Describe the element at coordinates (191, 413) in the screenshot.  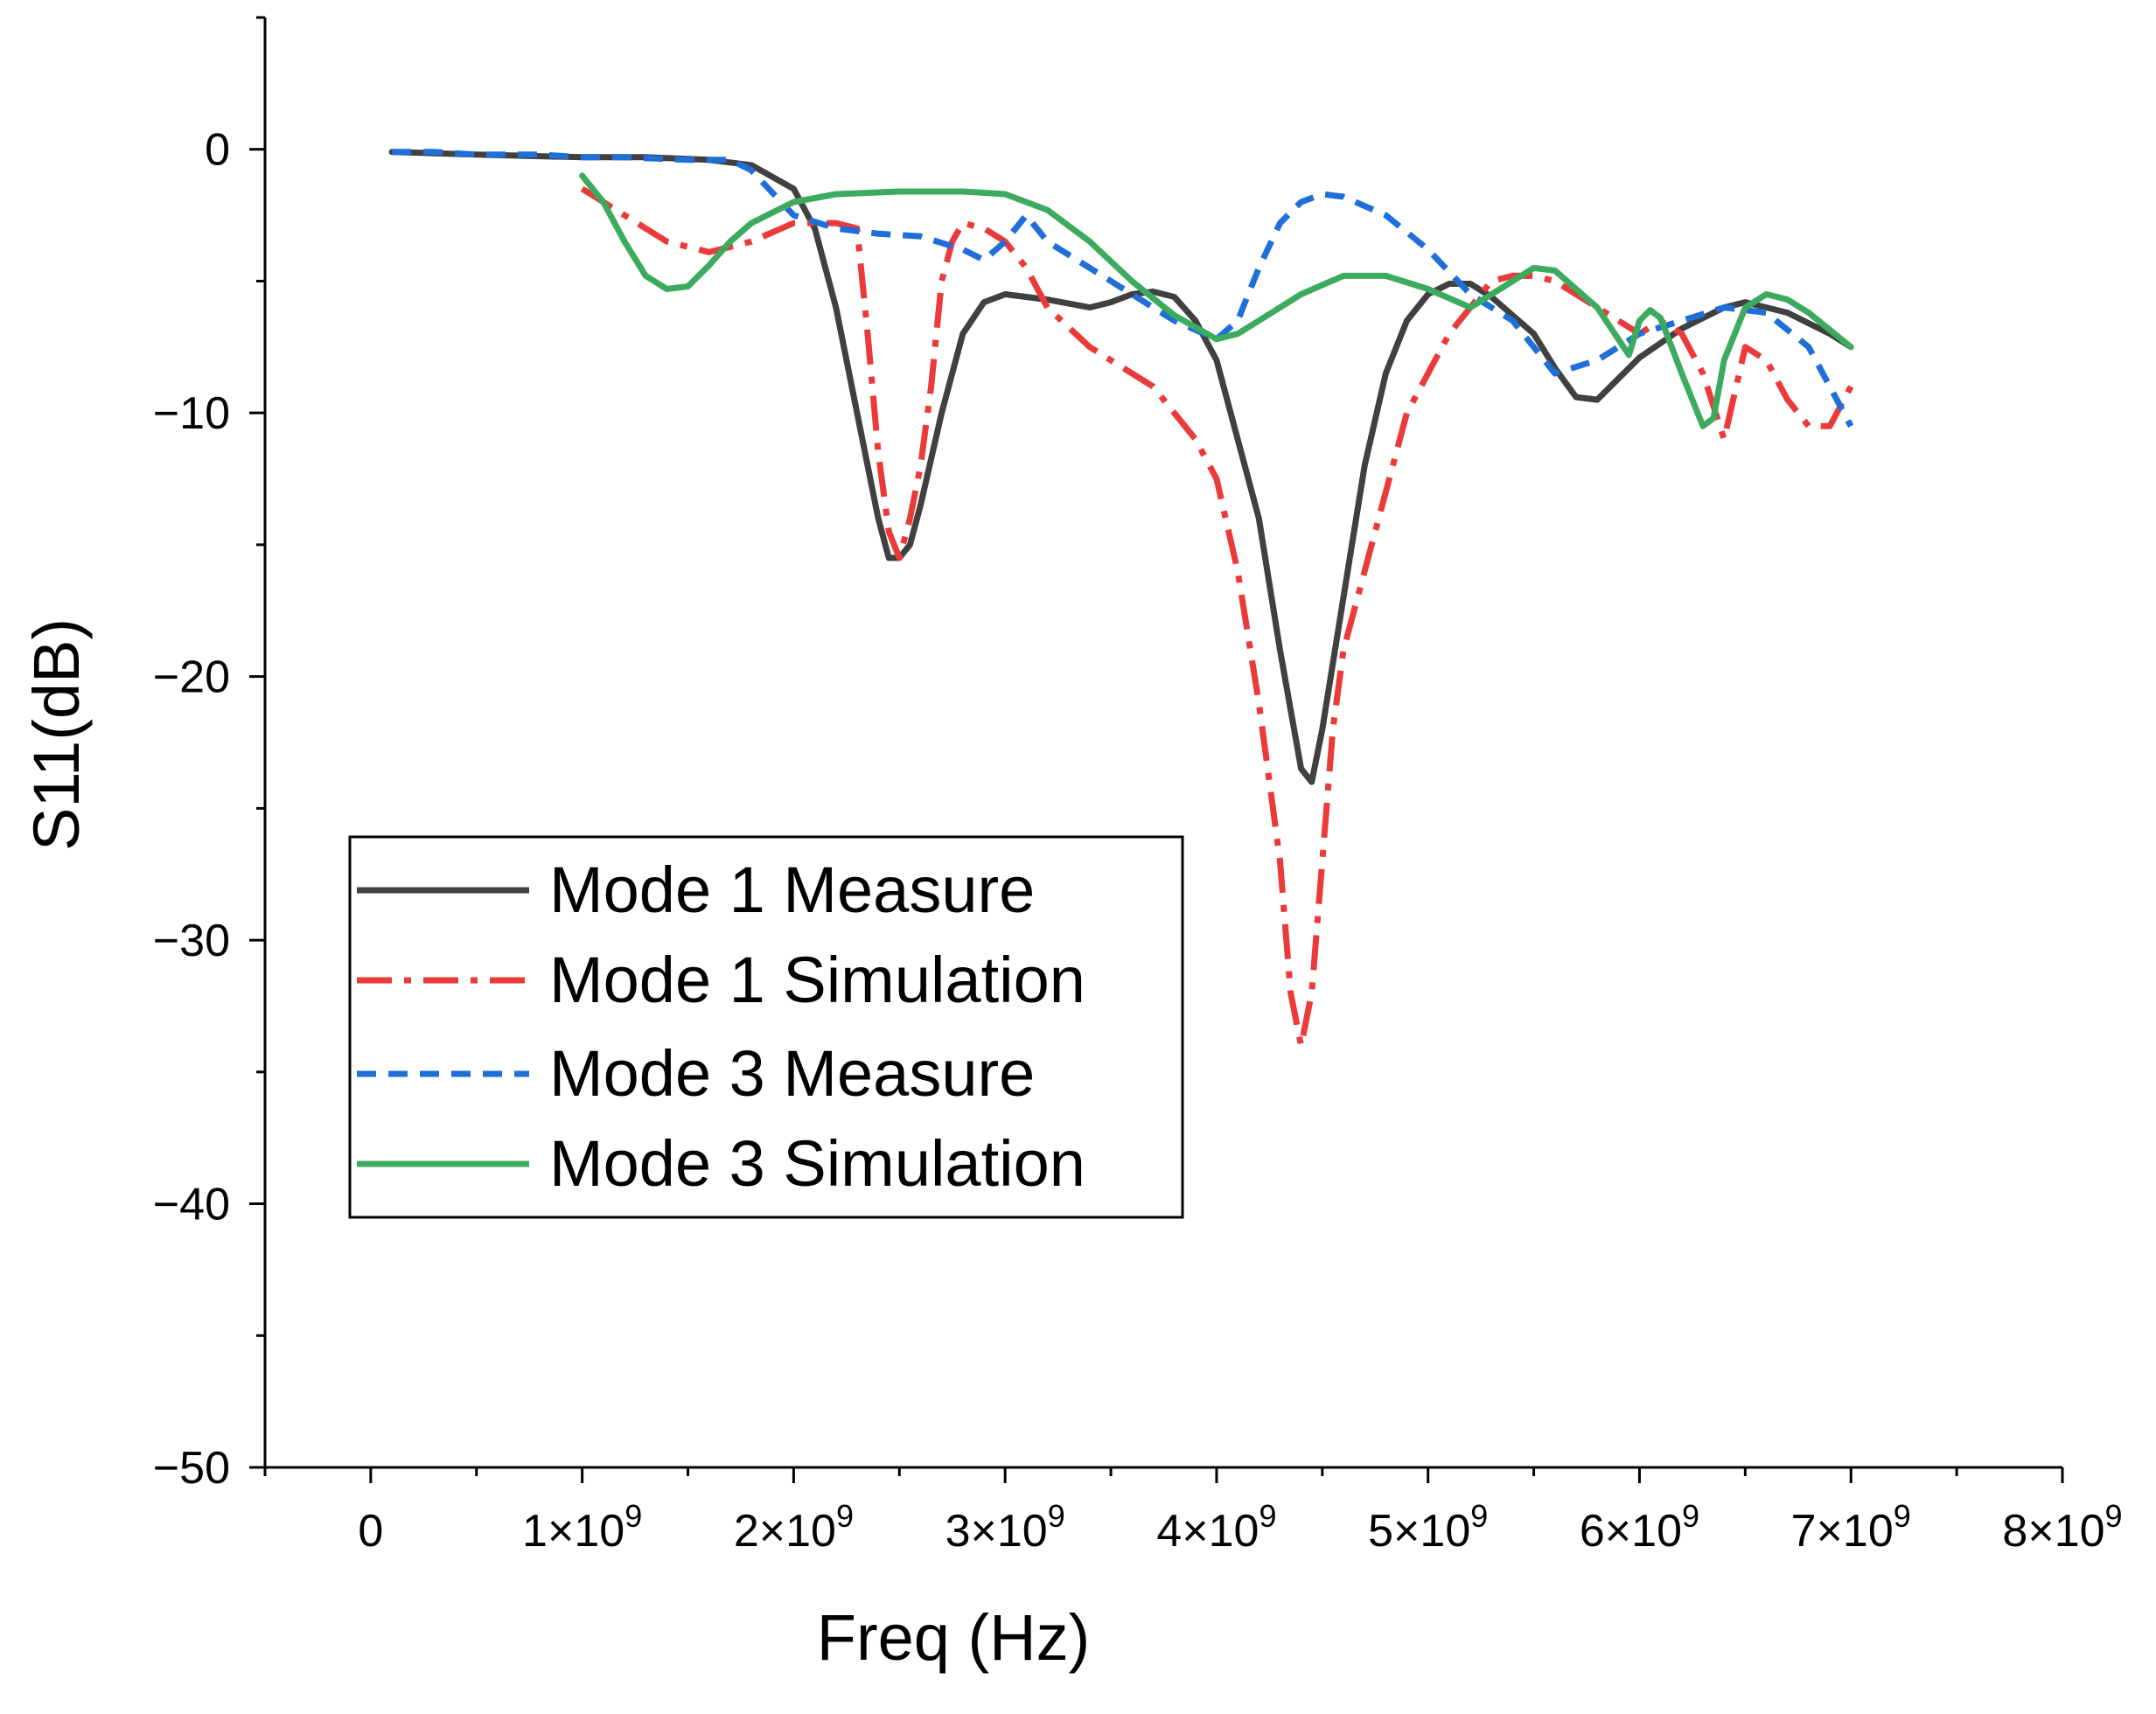
I see `y-tick-label: −10` at that location.